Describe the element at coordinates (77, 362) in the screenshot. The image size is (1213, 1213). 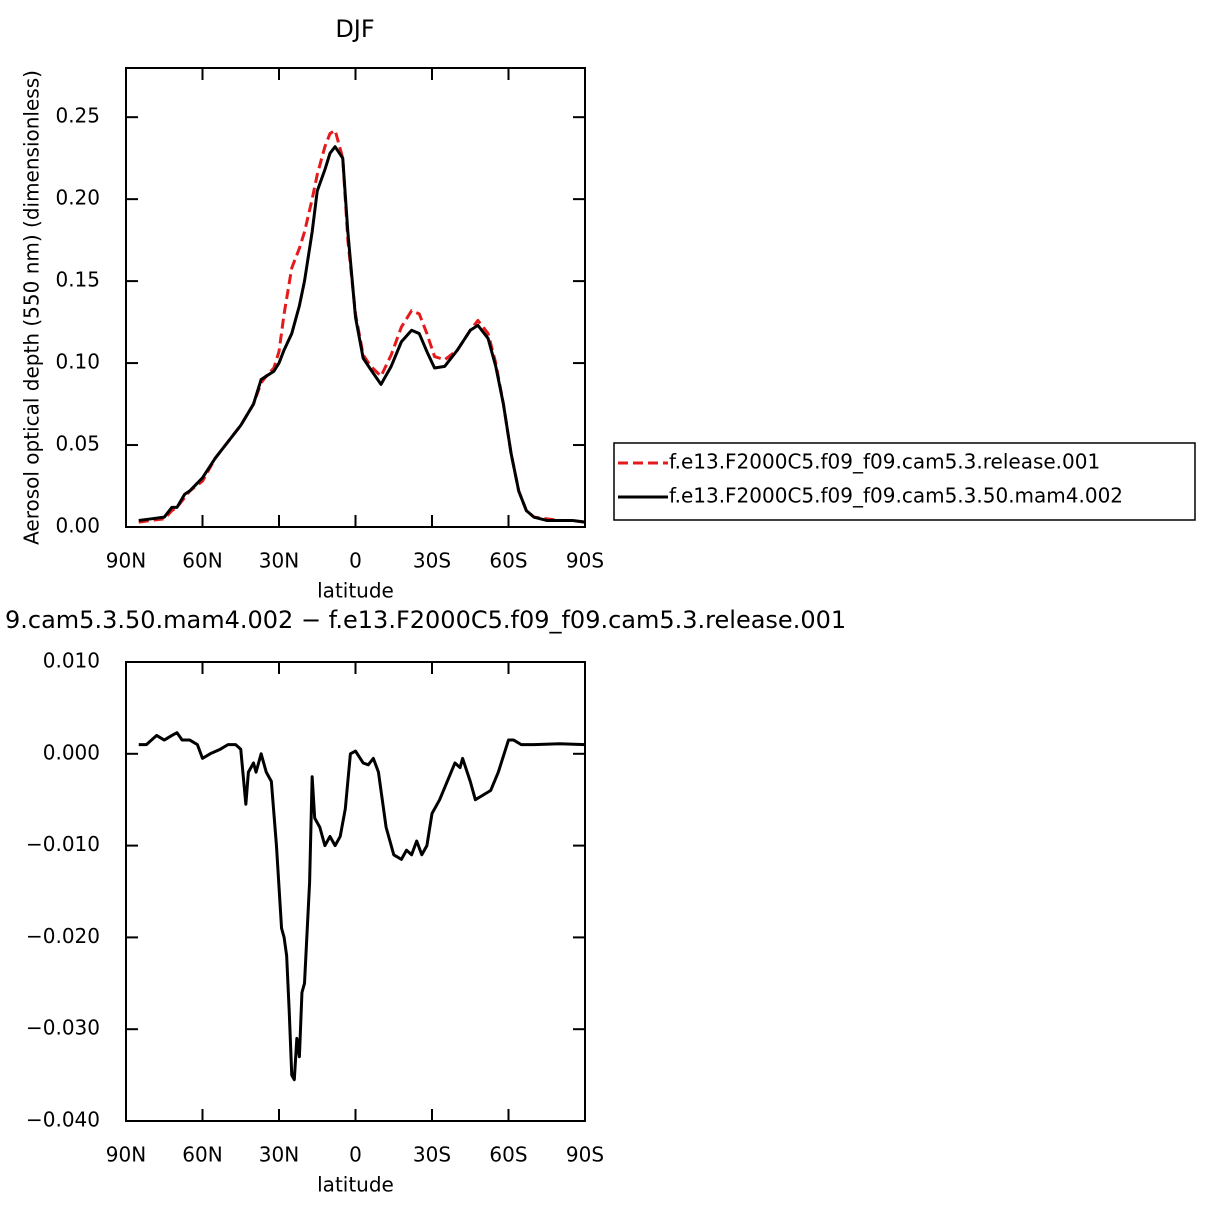
I see `y-tick-label: 0.10` at that location.